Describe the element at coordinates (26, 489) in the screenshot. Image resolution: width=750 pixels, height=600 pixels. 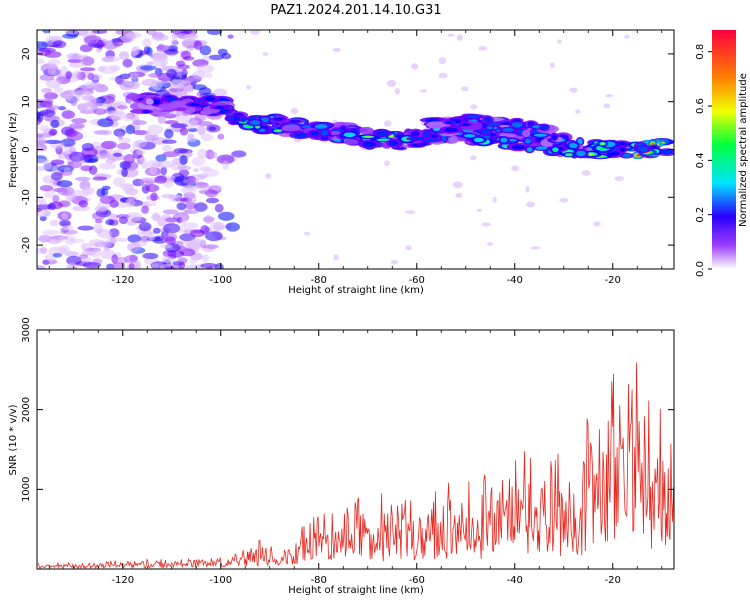
I see `y-tick-label: 1000` at that location.